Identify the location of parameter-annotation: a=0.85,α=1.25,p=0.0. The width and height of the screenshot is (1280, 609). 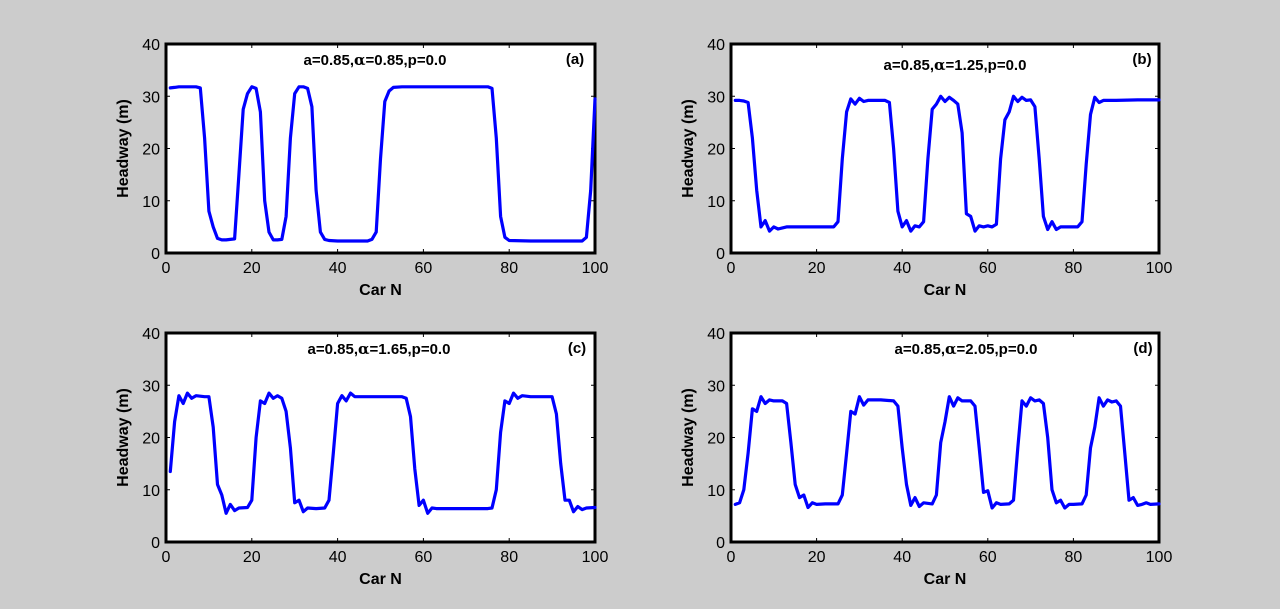
(955, 65).